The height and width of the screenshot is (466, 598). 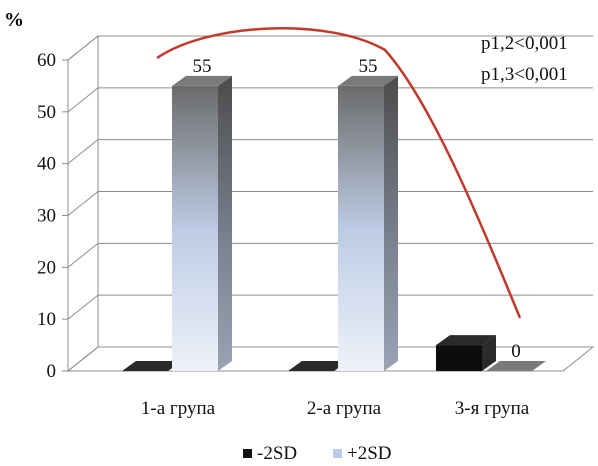 What do you see at coordinates (14, 20) in the screenshot?
I see `y-unit-label: %` at bounding box center [14, 20].